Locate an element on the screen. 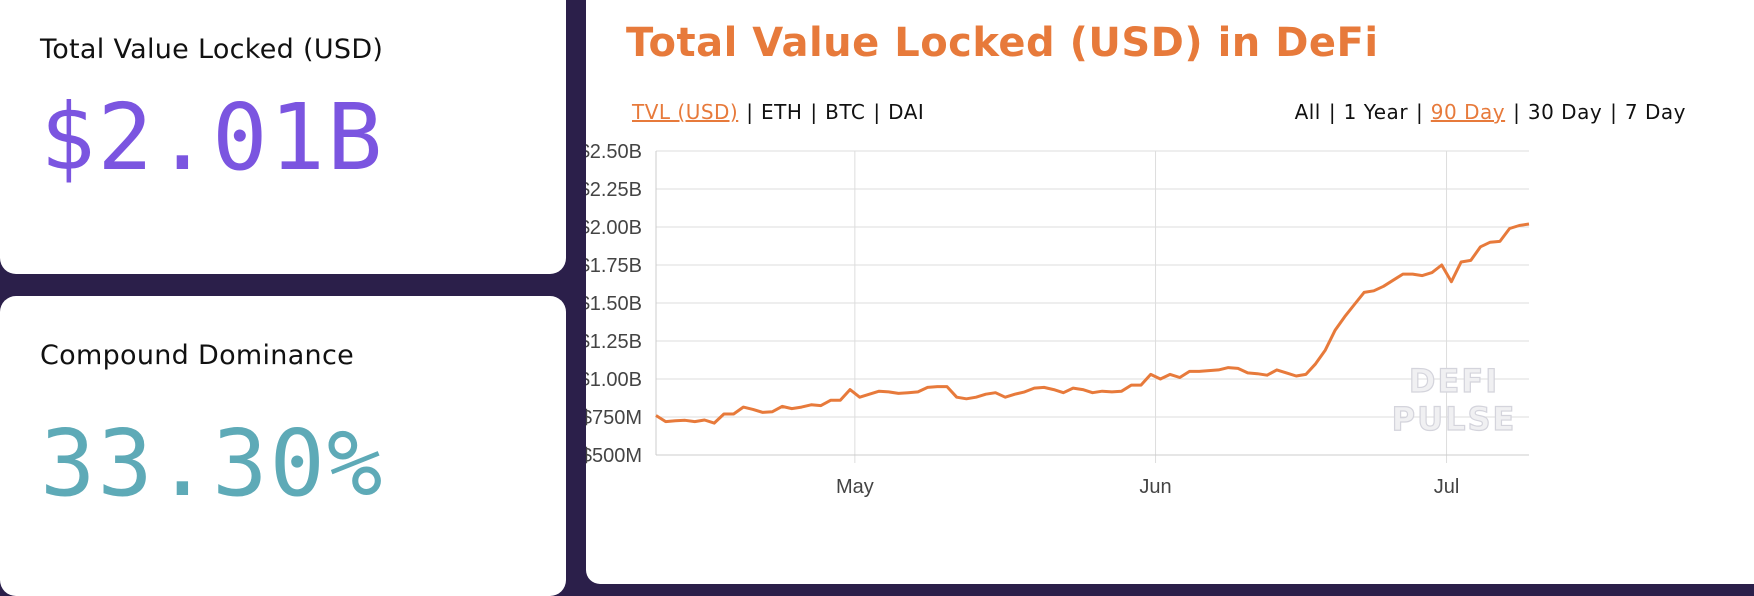 The width and height of the screenshot is (1754, 596). defi-pulse-watermark: PULSE is located at coordinates (1454, 419).